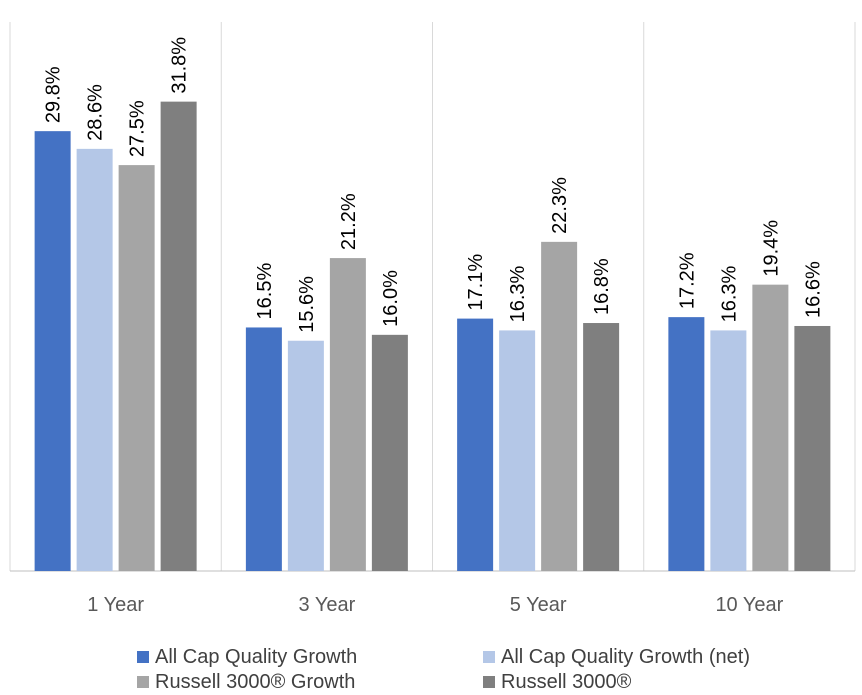 Image resolution: width=862 pixels, height=695 pixels. What do you see at coordinates (115, 605) in the screenshot?
I see `x-tick-label: 1 Year` at bounding box center [115, 605].